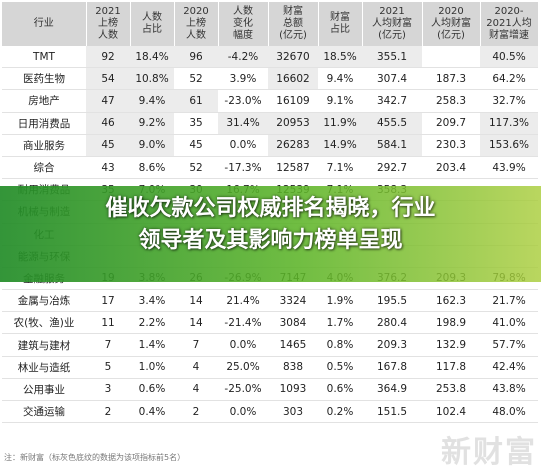 This screenshot has height=471, width=541. What do you see at coordinates (451, 412) in the screenshot?
I see `table-cell: 102.4` at bounding box center [451, 412].